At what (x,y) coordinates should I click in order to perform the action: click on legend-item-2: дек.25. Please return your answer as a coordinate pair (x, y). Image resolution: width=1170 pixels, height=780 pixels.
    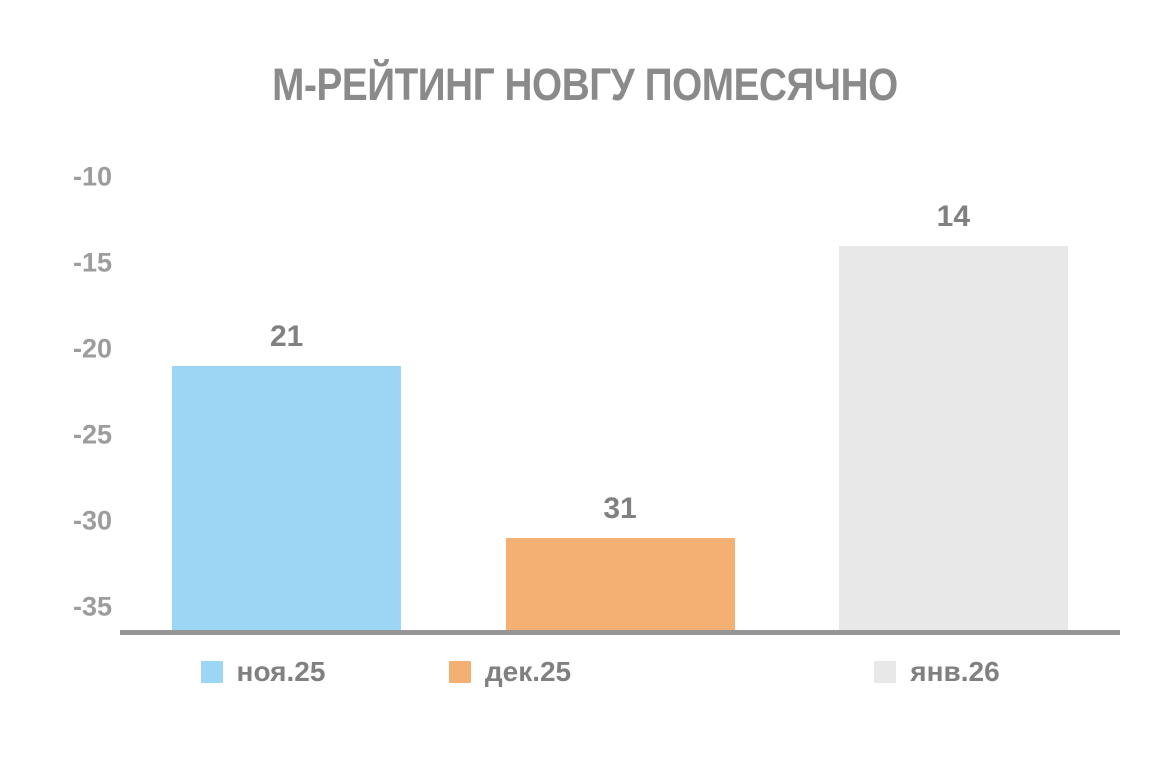
    Looking at the image, I should click on (510, 672).